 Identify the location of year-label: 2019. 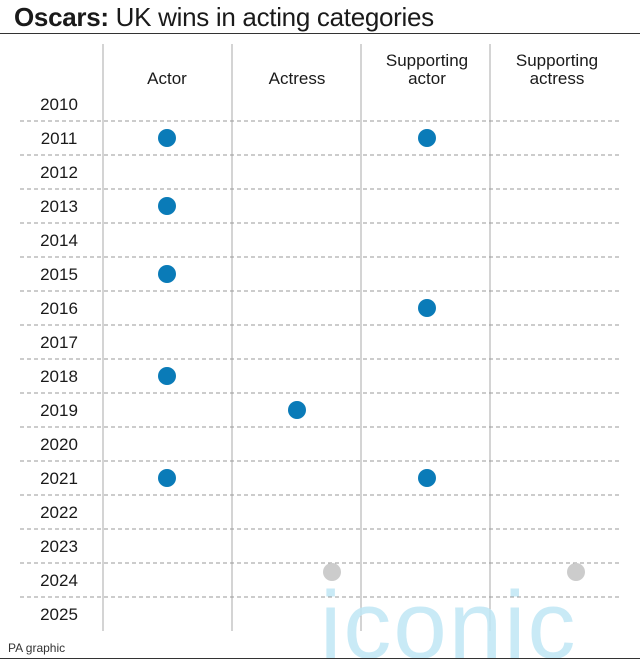
(59, 410).